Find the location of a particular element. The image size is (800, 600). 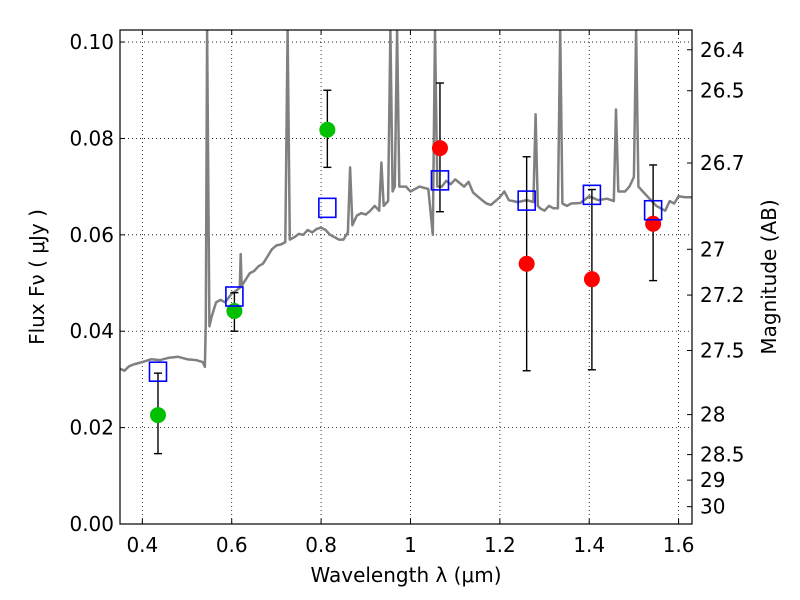

right-tick-label: 27 is located at coordinates (712, 249).